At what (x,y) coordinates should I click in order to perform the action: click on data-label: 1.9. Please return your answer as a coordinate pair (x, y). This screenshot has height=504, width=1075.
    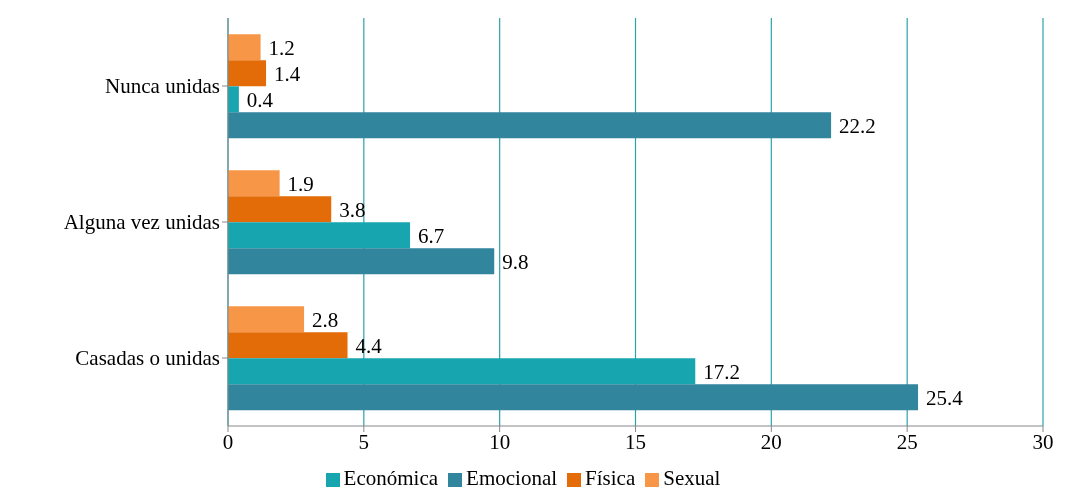
    Looking at the image, I should click on (300, 183).